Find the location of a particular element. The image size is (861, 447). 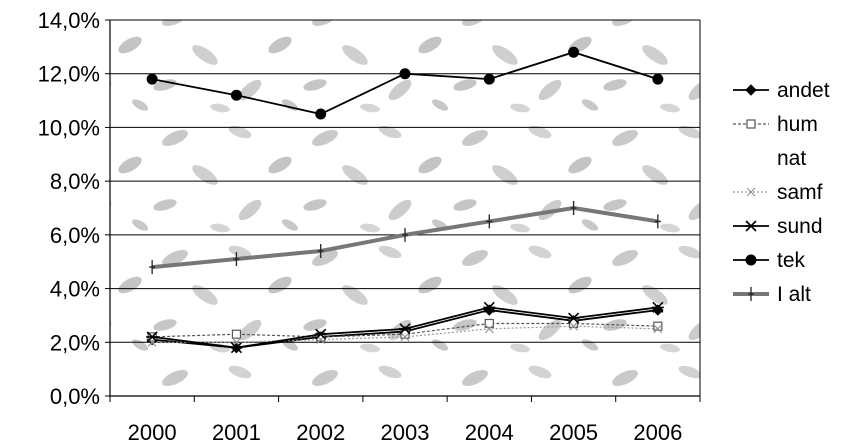

x-tick-label: 2006 is located at coordinates (657, 432).